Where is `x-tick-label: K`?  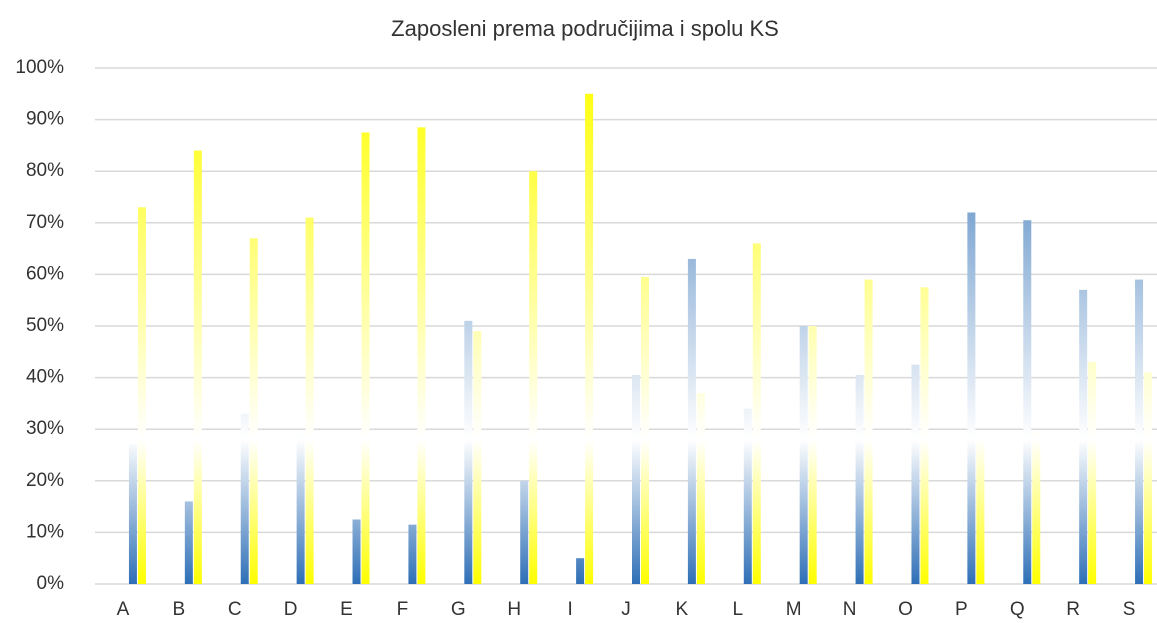
x-tick-label: K is located at coordinates (682, 609).